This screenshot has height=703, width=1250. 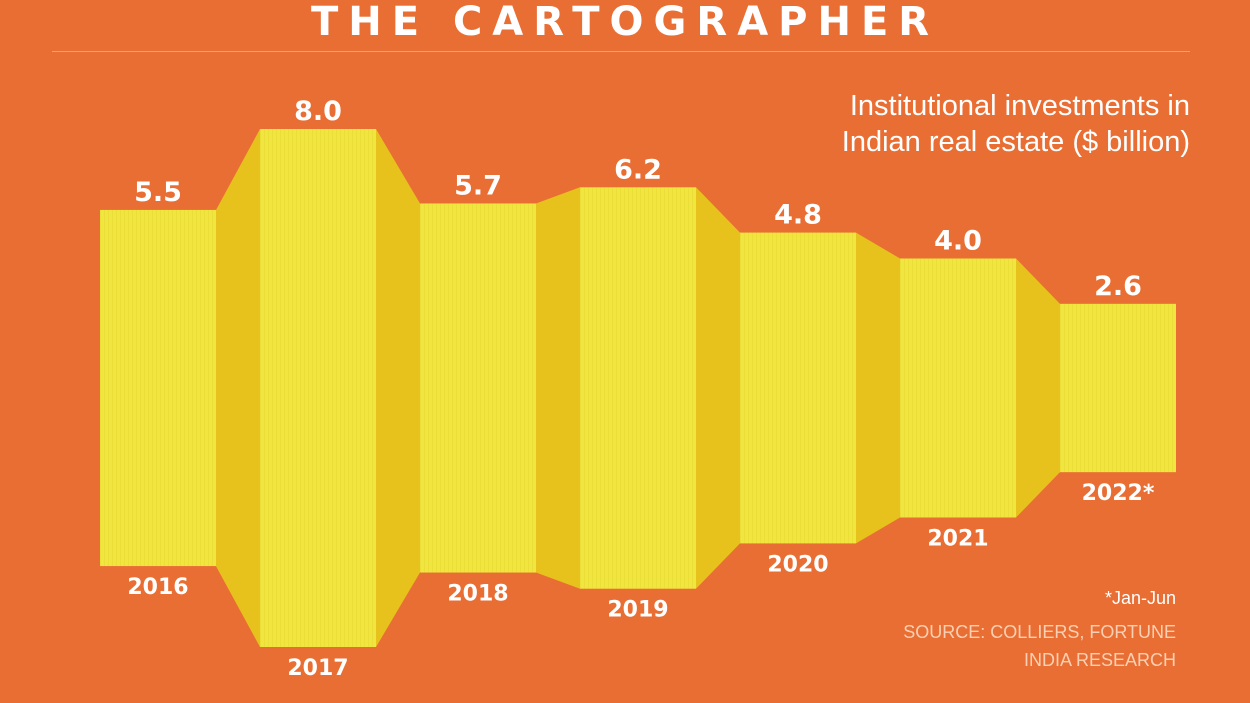 What do you see at coordinates (625, 22) in the screenshot?
I see `masthead-title: THE CARTOGRAPHER` at bounding box center [625, 22].